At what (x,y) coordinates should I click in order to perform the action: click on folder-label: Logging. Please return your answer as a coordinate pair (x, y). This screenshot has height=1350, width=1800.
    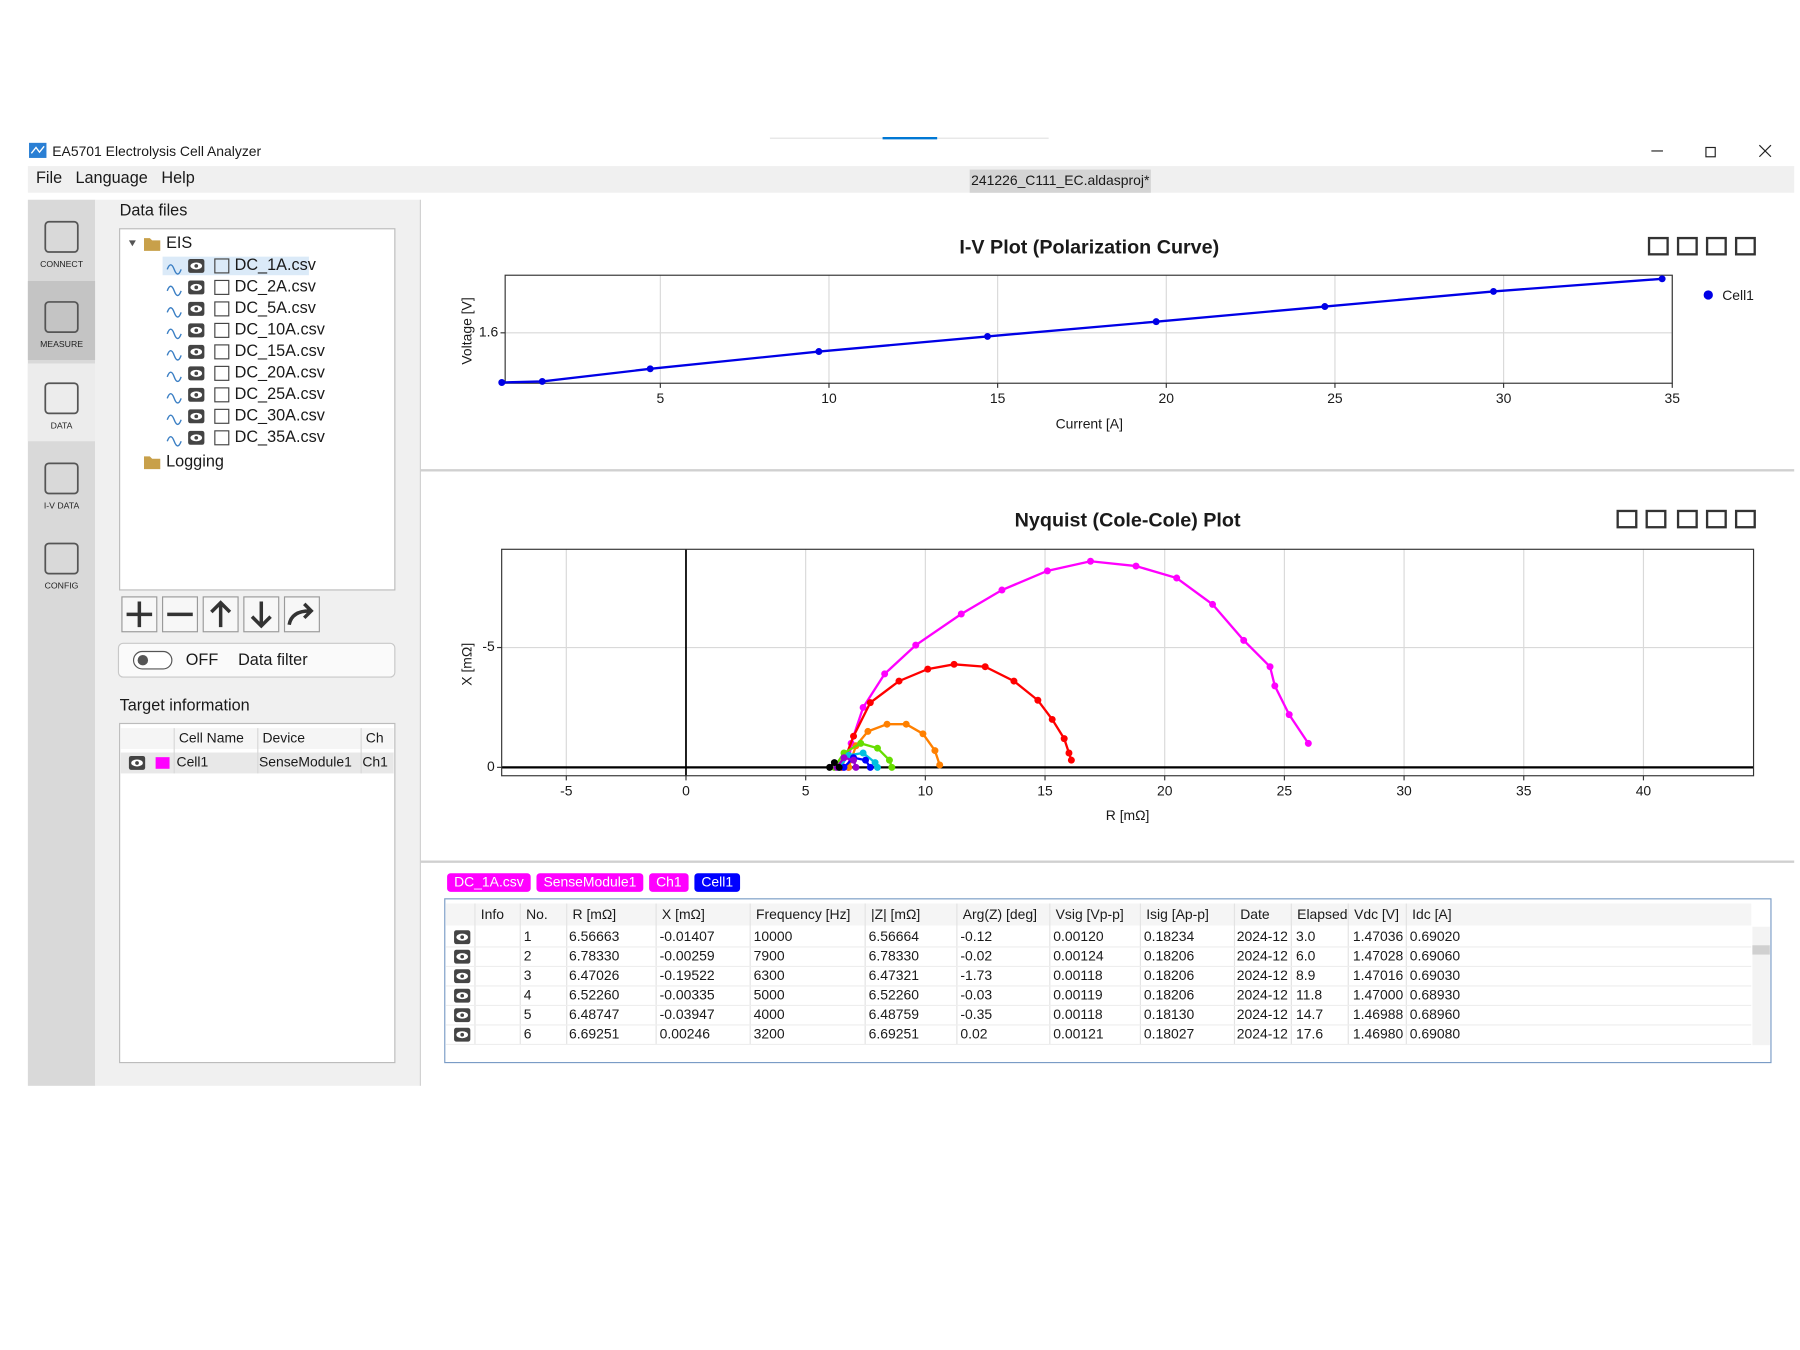
    Looking at the image, I should click on (195, 461).